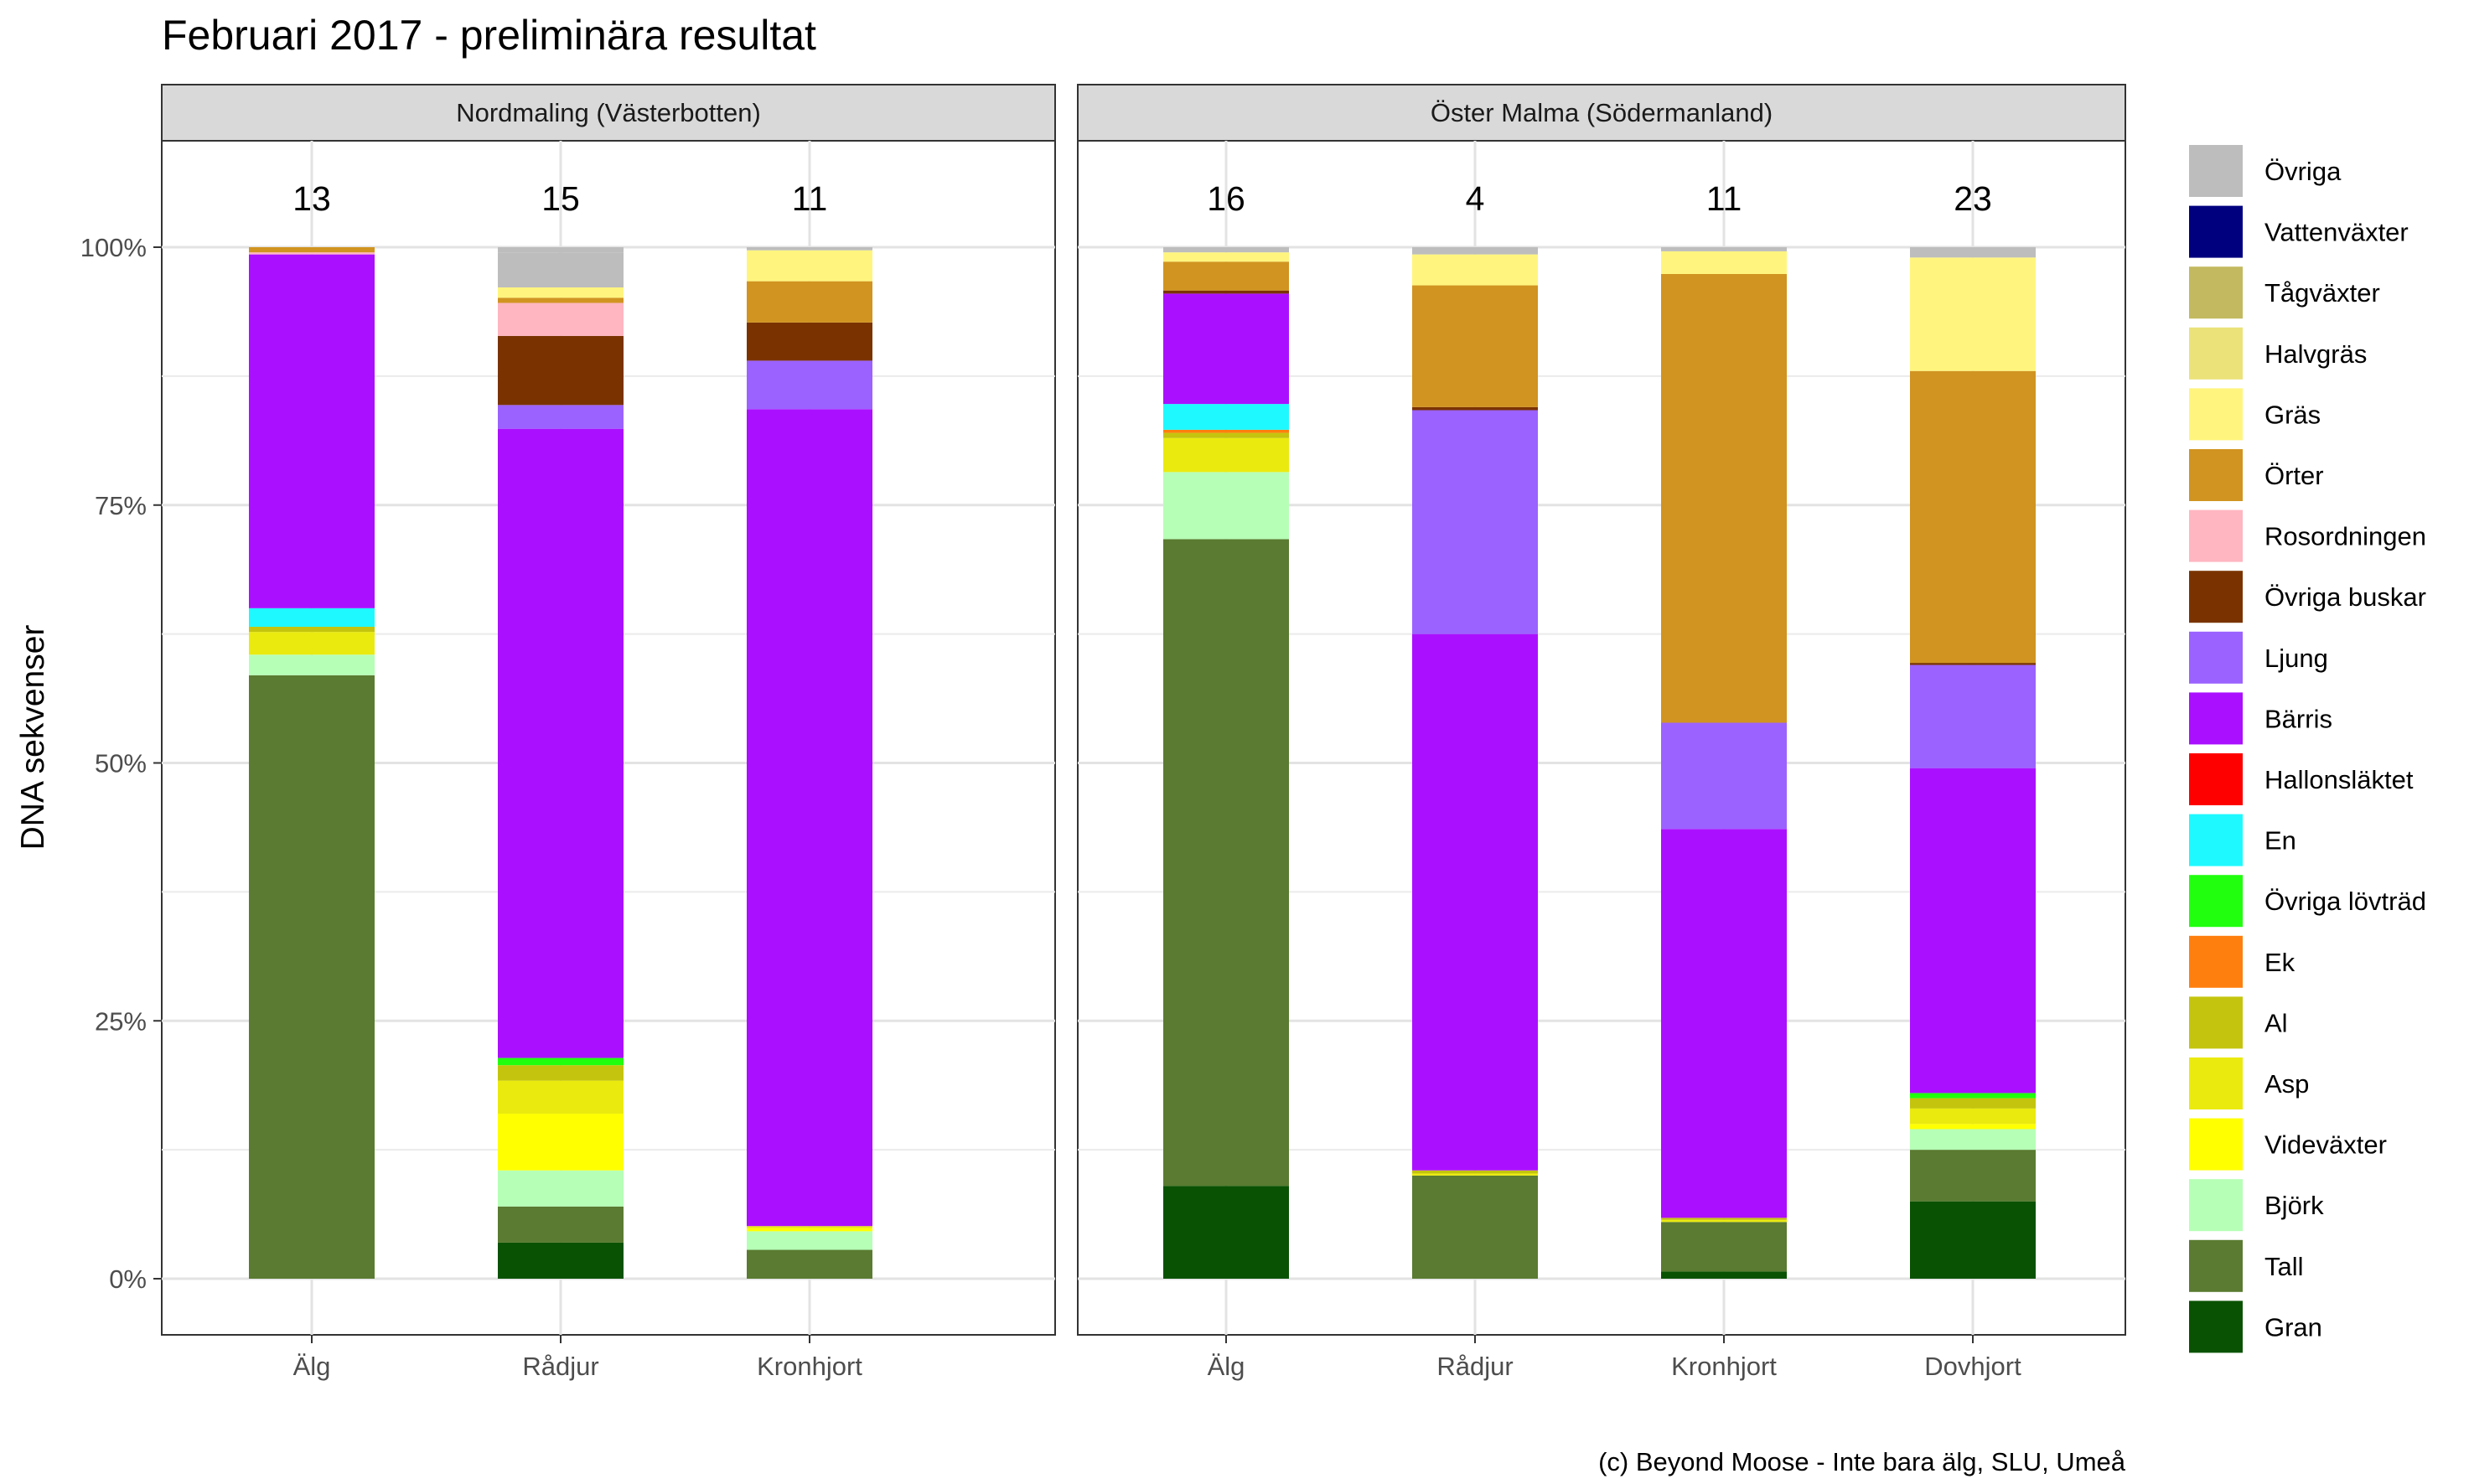 Image resolution: width=2474 pixels, height=1484 pixels. I want to click on count-label: 15, so click(560, 199).